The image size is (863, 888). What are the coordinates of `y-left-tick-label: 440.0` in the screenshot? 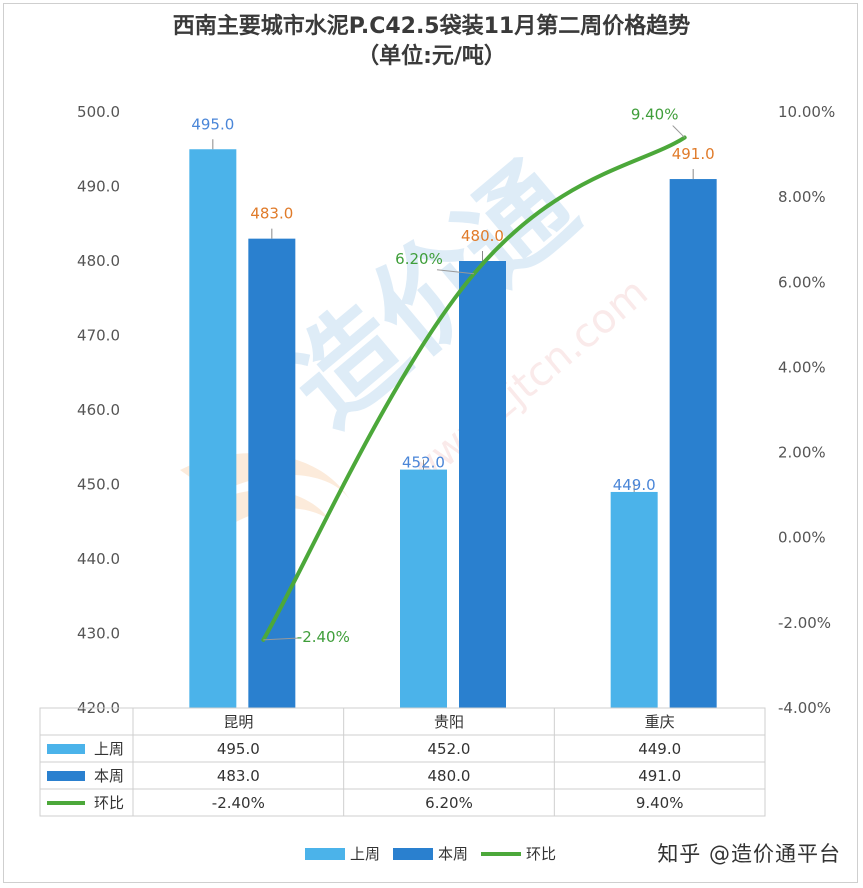 It's located at (98, 559).